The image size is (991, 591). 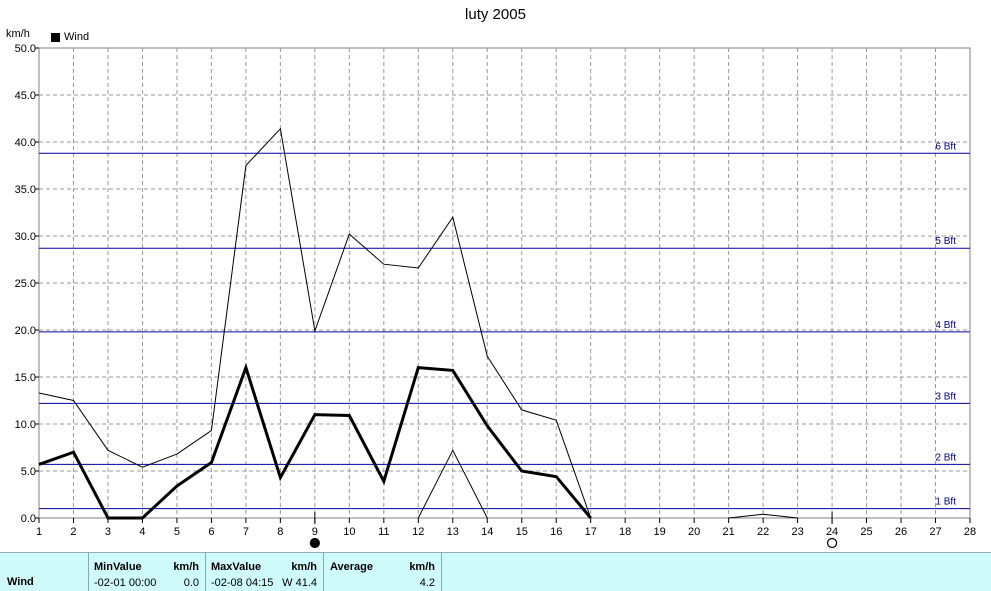 What do you see at coordinates (25, 49) in the screenshot?
I see `y-tick-label: 50.0` at bounding box center [25, 49].